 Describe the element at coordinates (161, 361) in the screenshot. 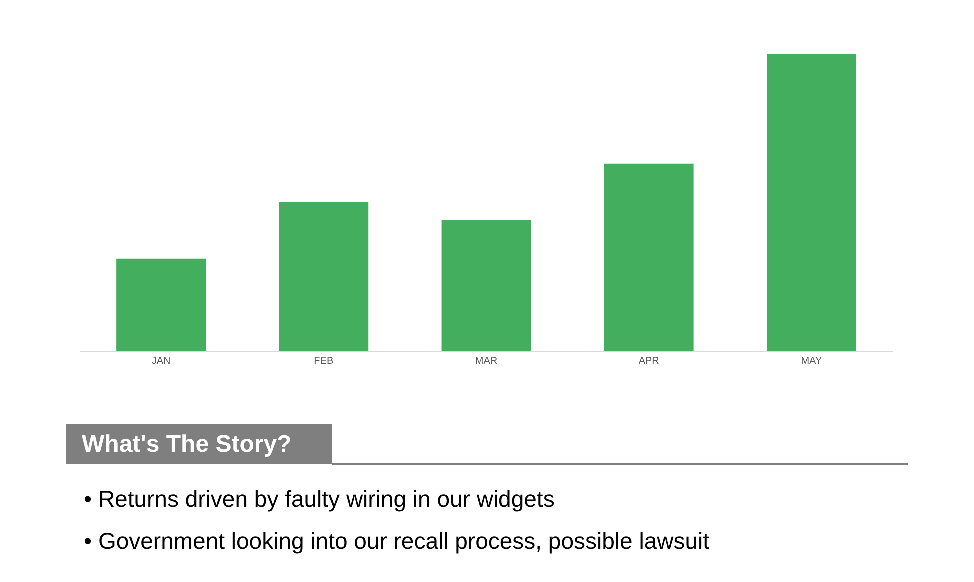

I see `x-tick-label: JAN` at that location.